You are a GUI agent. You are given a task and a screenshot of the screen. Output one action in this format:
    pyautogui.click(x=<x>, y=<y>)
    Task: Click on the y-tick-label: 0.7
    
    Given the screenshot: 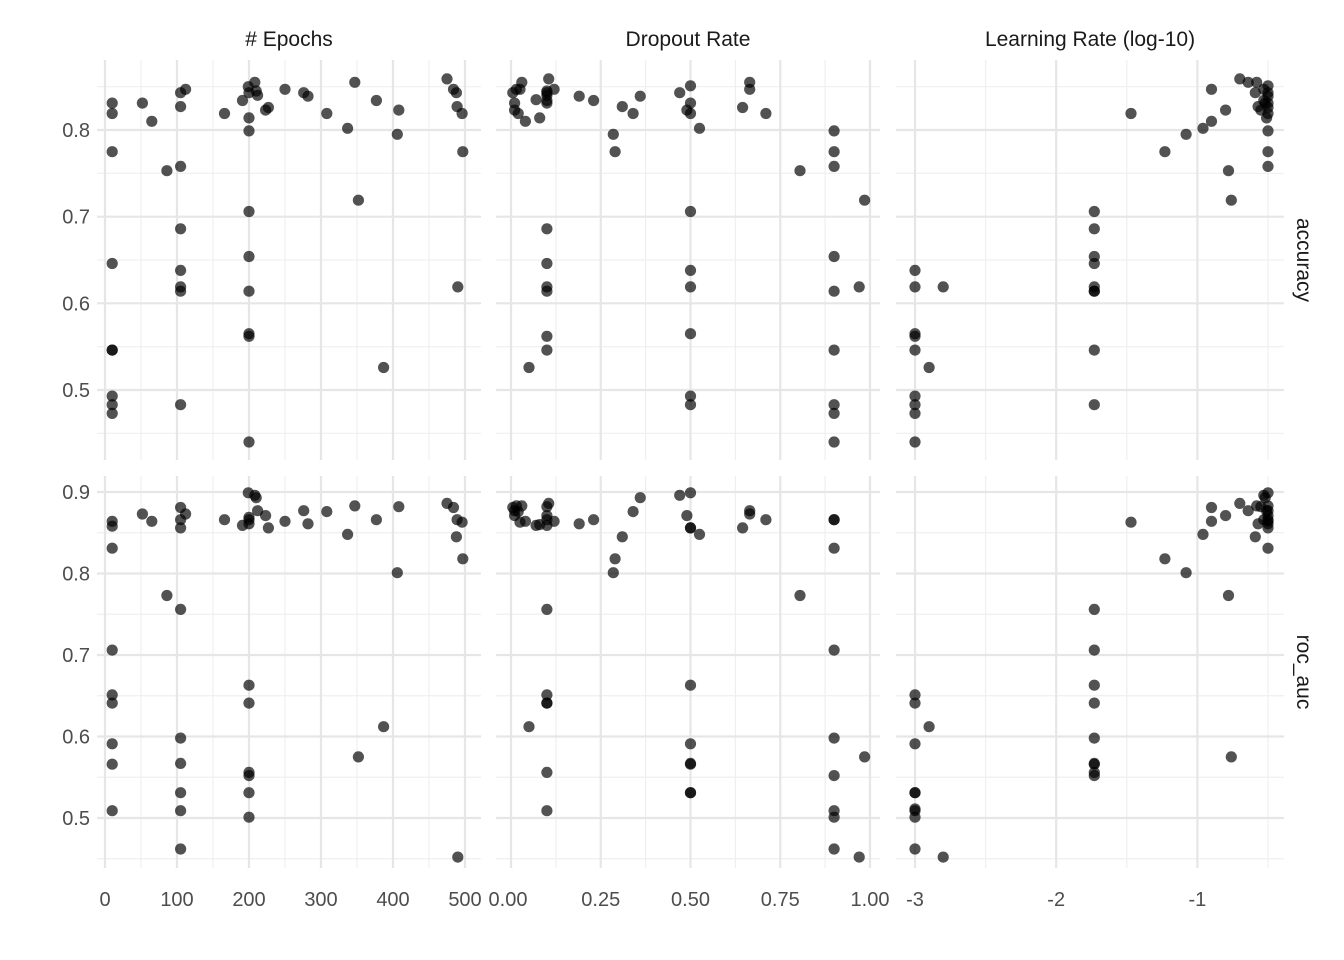 What is the action you would take?
    pyautogui.click(x=76, y=656)
    